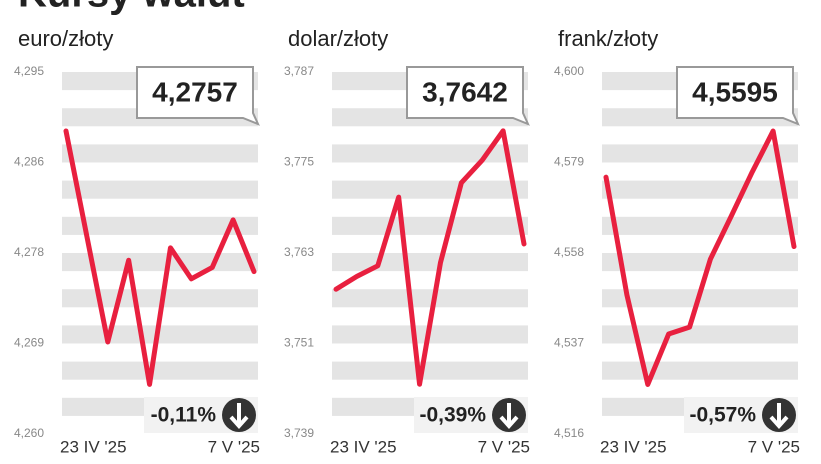 Image resolution: width=821 pixels, height=464 pixels. What do you see at coordinates (569, 433) in the screenshot?
I see `y-tick-label: 4,516` at bounding box center [569, 433].